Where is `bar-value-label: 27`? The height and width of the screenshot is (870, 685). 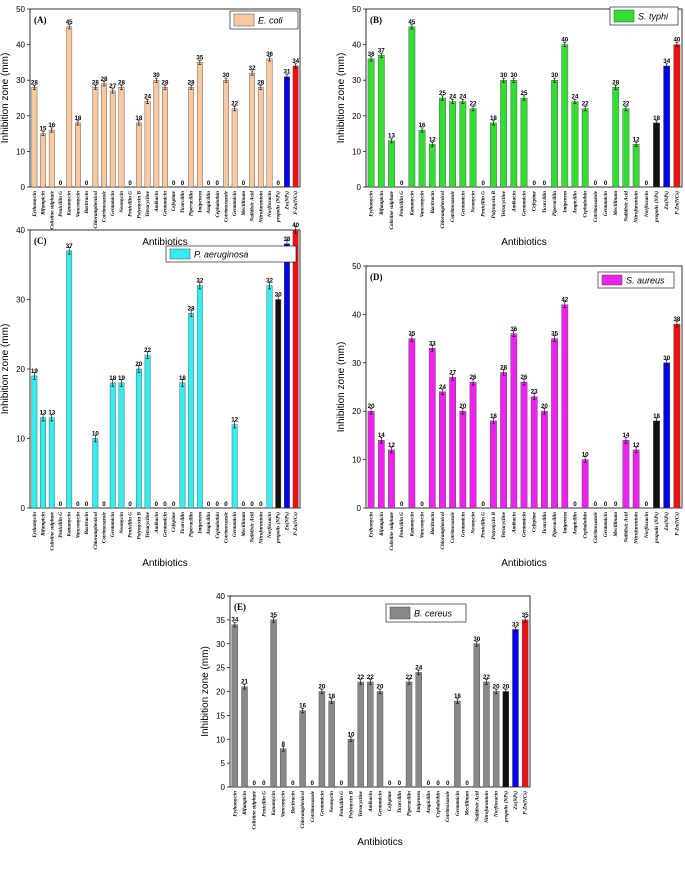 bar-value-label: 27 is located at coordinates (452, 372).